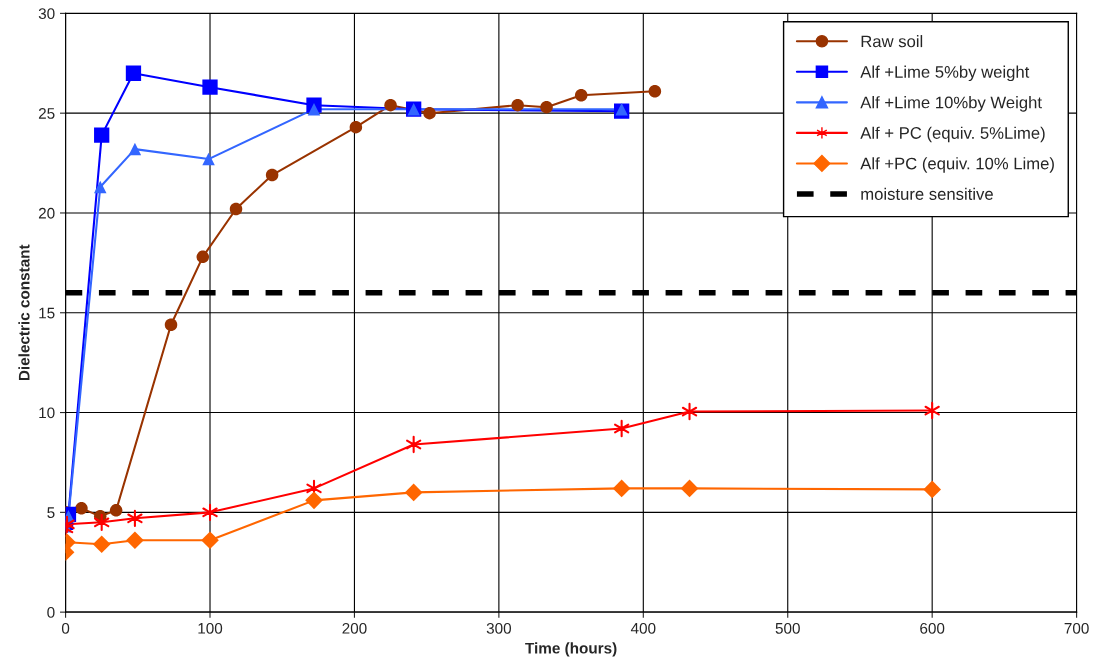  I want to click on y-tick-label: 30, so click(46, 14).